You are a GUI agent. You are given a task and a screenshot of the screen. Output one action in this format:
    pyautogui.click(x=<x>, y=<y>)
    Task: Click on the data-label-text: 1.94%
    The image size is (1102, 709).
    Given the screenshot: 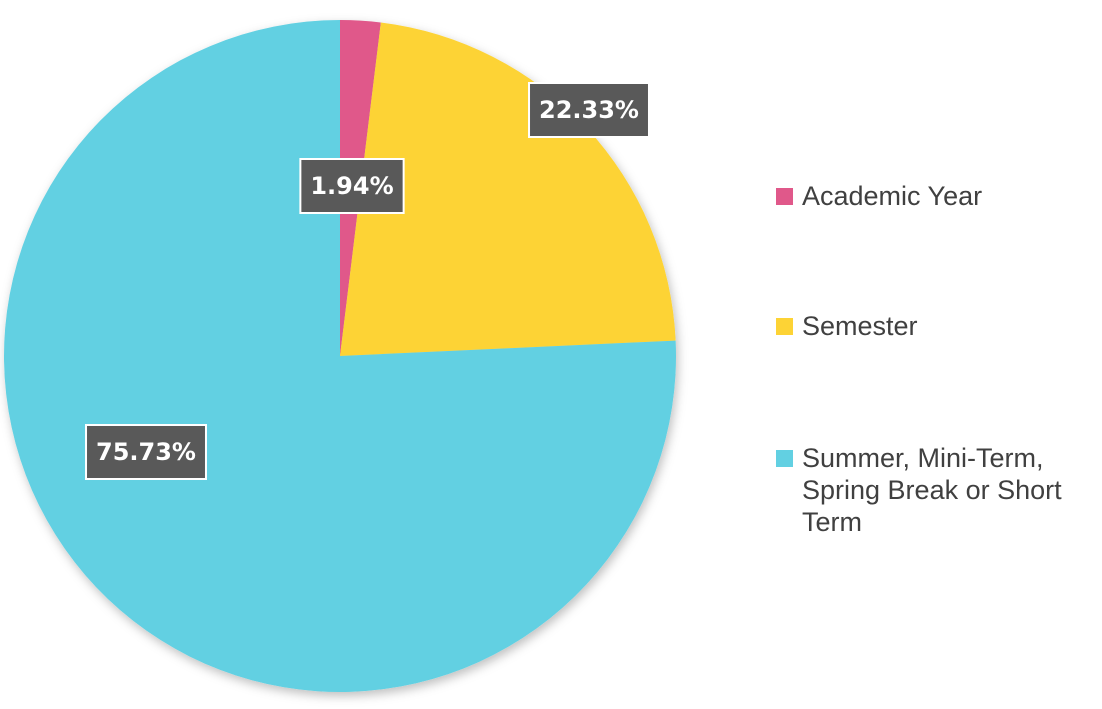 What is the action you would take?
    pyautogui.click(x=351, y=186)
    